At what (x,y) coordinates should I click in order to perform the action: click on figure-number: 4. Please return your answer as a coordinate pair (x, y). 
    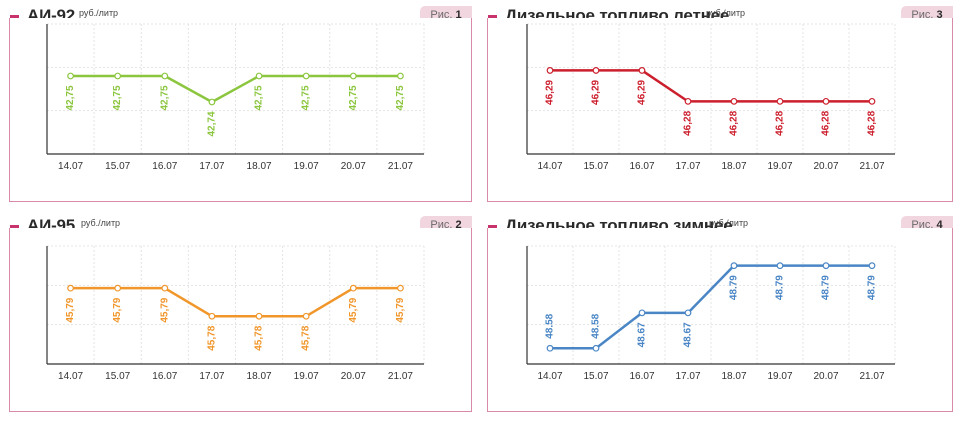
    Looking at the image, I should click on (939, 225).